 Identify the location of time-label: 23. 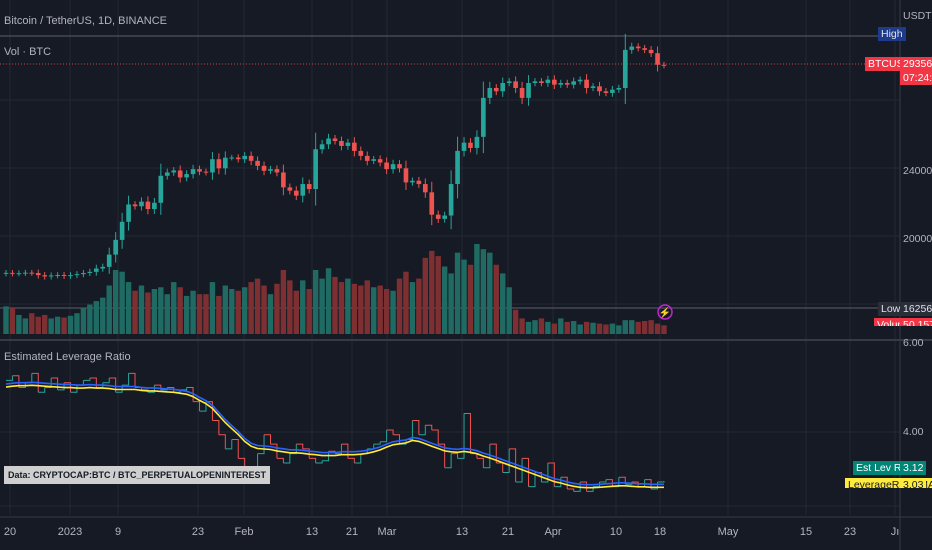
(198, 532).